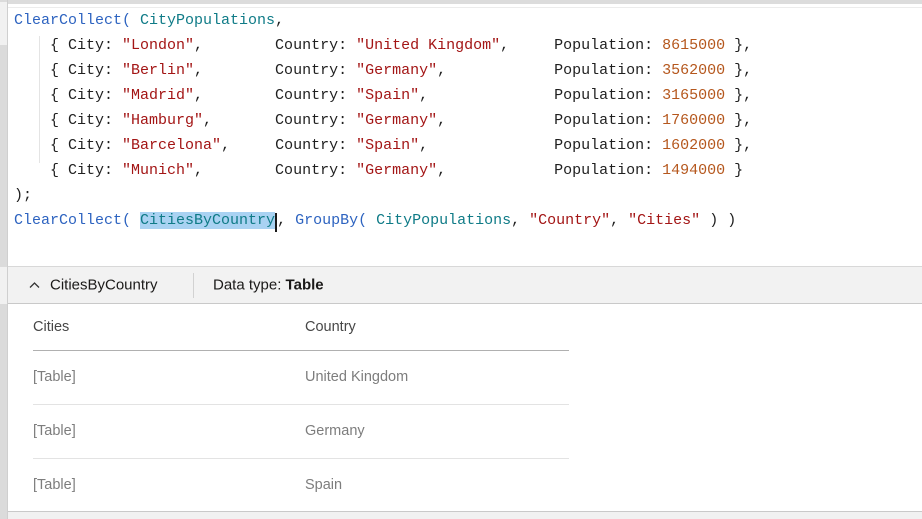 The image size is (922, 519). What do you see at coordinates (158, 45) in the screenshot?
I see `code-token: "London"` at bounding box center [158, 45].